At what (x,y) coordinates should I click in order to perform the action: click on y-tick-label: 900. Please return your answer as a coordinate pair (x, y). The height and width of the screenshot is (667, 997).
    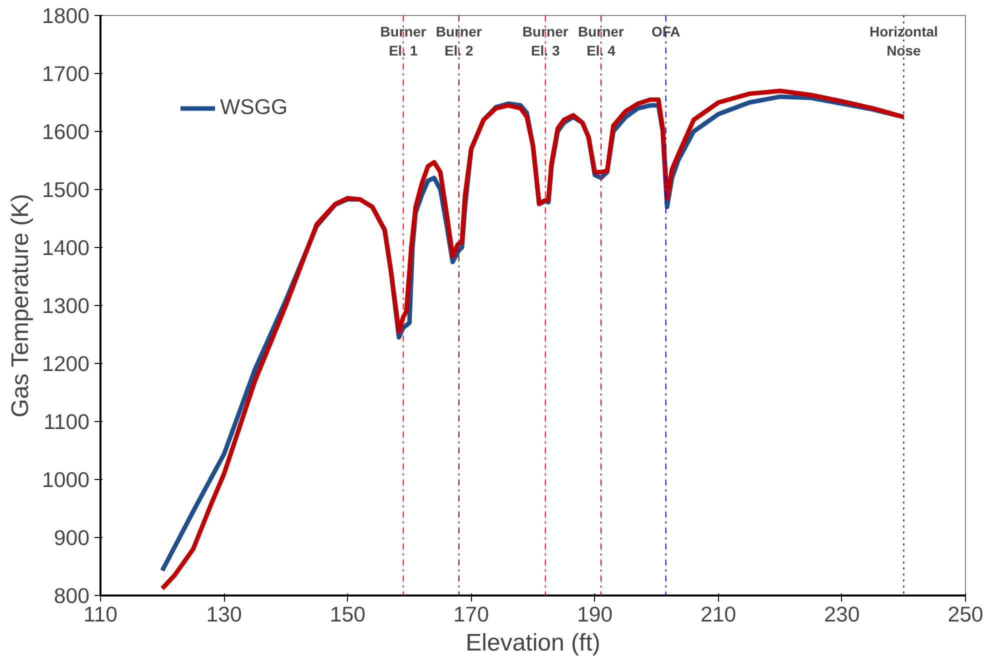
    Looking at the image, I should click on (72, 538).